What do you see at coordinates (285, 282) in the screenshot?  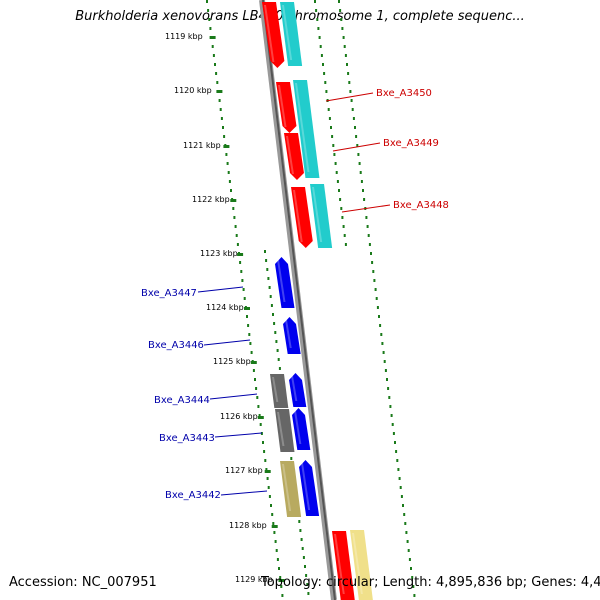 I see `gene-bxe-a3447` at bounding box center [285, 282].